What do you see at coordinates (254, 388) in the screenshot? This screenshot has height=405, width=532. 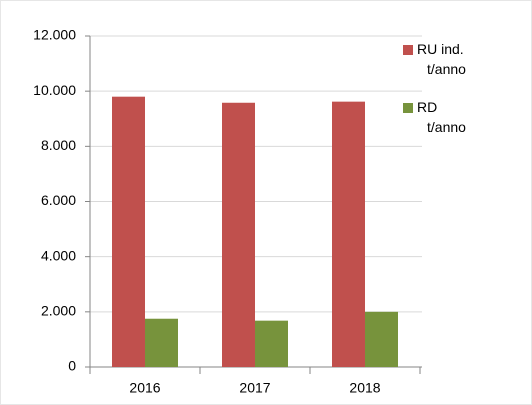 I see `x-tick-label: 2017` at bounding box center [254, 388].